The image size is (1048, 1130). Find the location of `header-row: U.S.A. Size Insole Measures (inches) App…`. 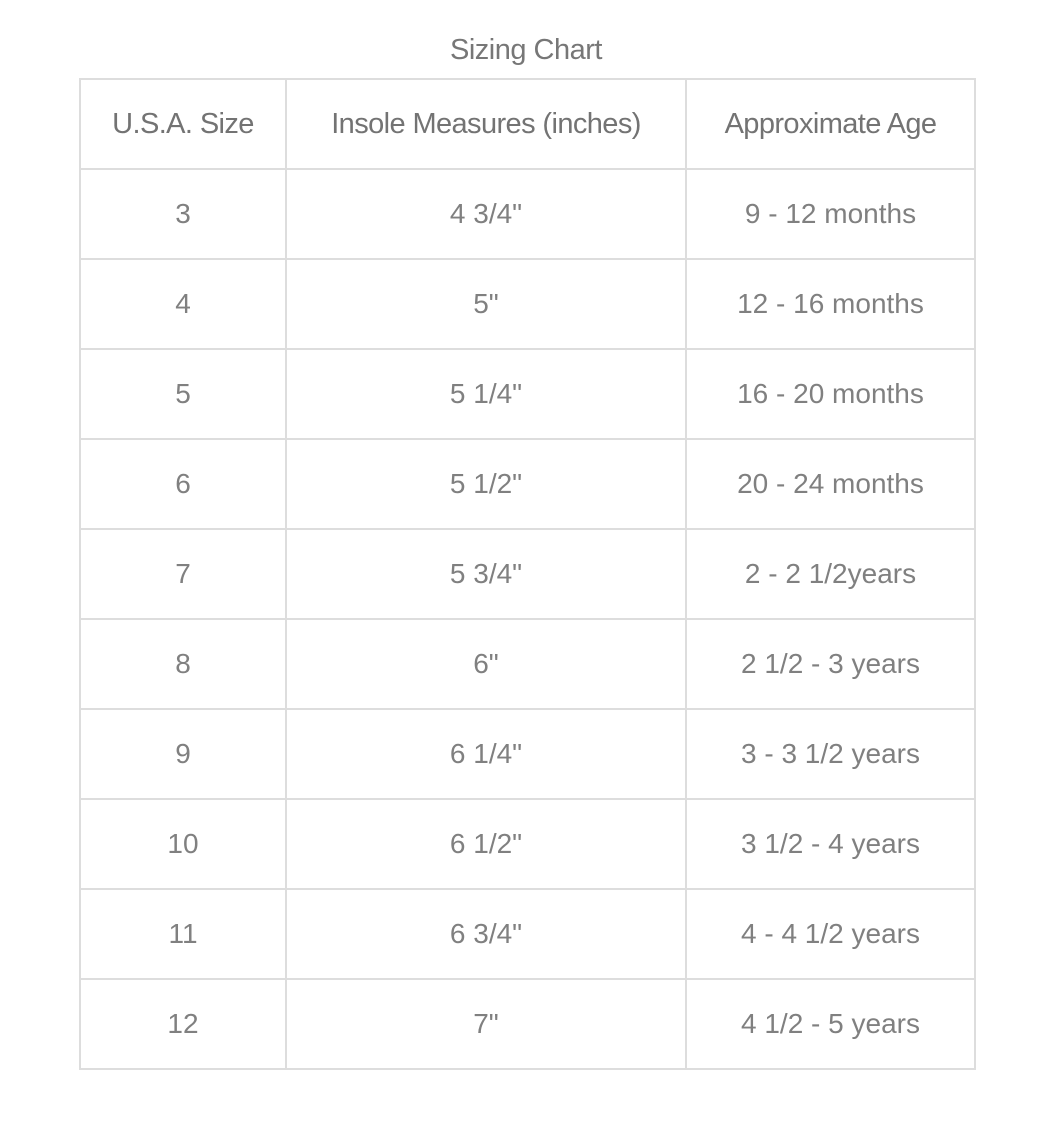

header-row: U.S.A. Size Insole Measures (inches) App… is located at coordinates (527, 124).